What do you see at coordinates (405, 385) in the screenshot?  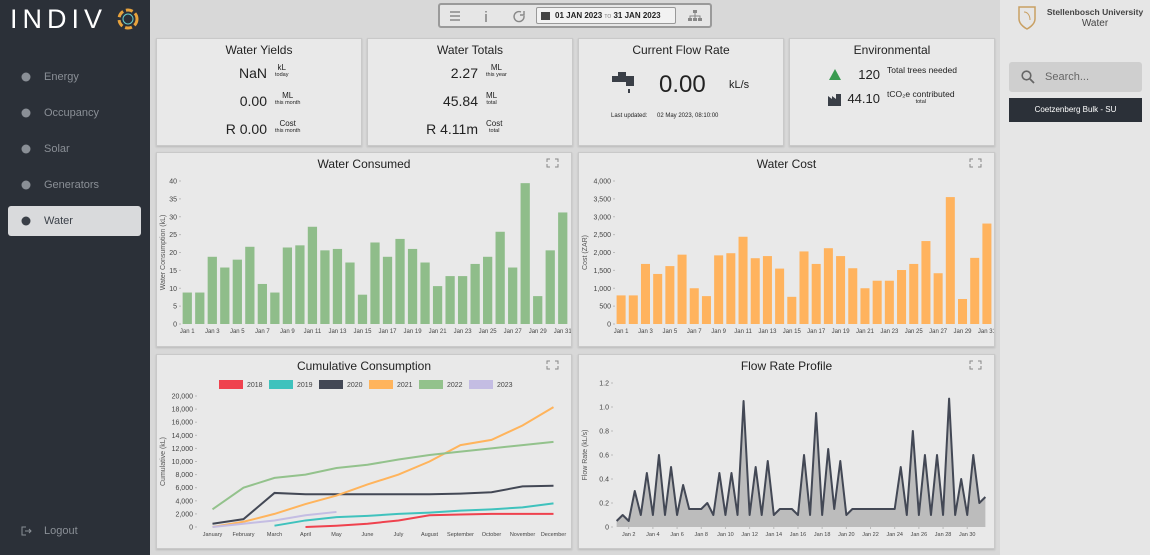 I see `legend-label: 2021` at bounding box center [405, 385].